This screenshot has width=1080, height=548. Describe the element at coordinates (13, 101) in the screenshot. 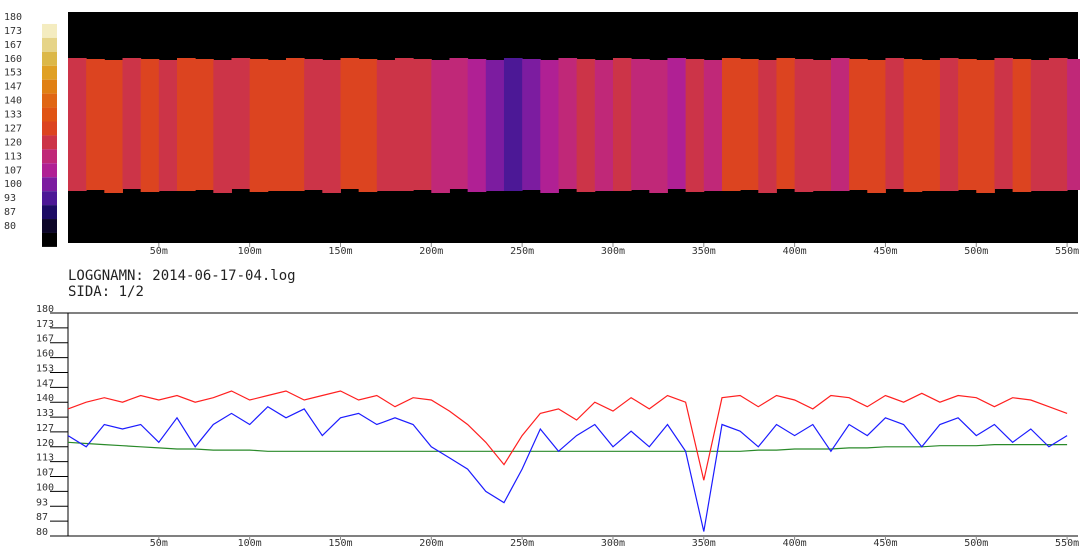

I see `colorbar-label: 140` at that location.